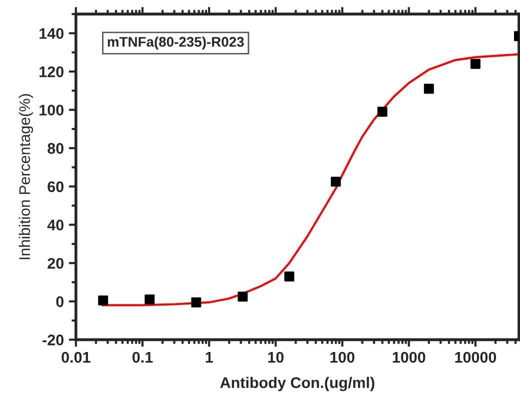  What do you see at coordinates (53, 340) in the screenshot?
I see `y-tick-label: -20` at bounding box center [53, 340].